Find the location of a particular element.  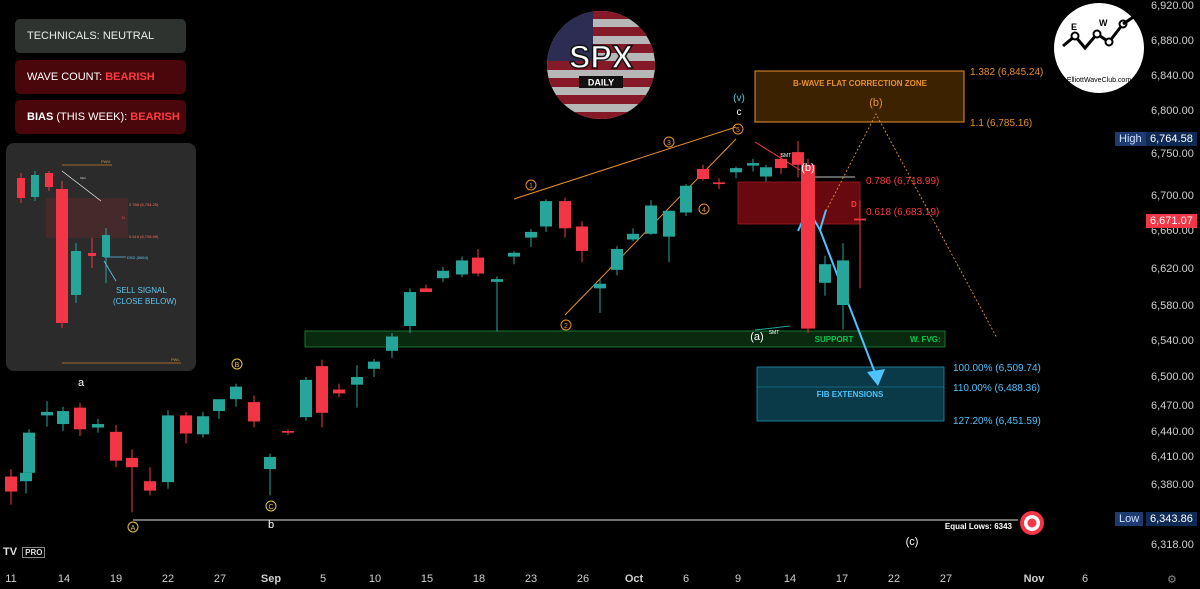

fib-ext-title: FIB EXTENSIONS is located at coordinates (850, 394).